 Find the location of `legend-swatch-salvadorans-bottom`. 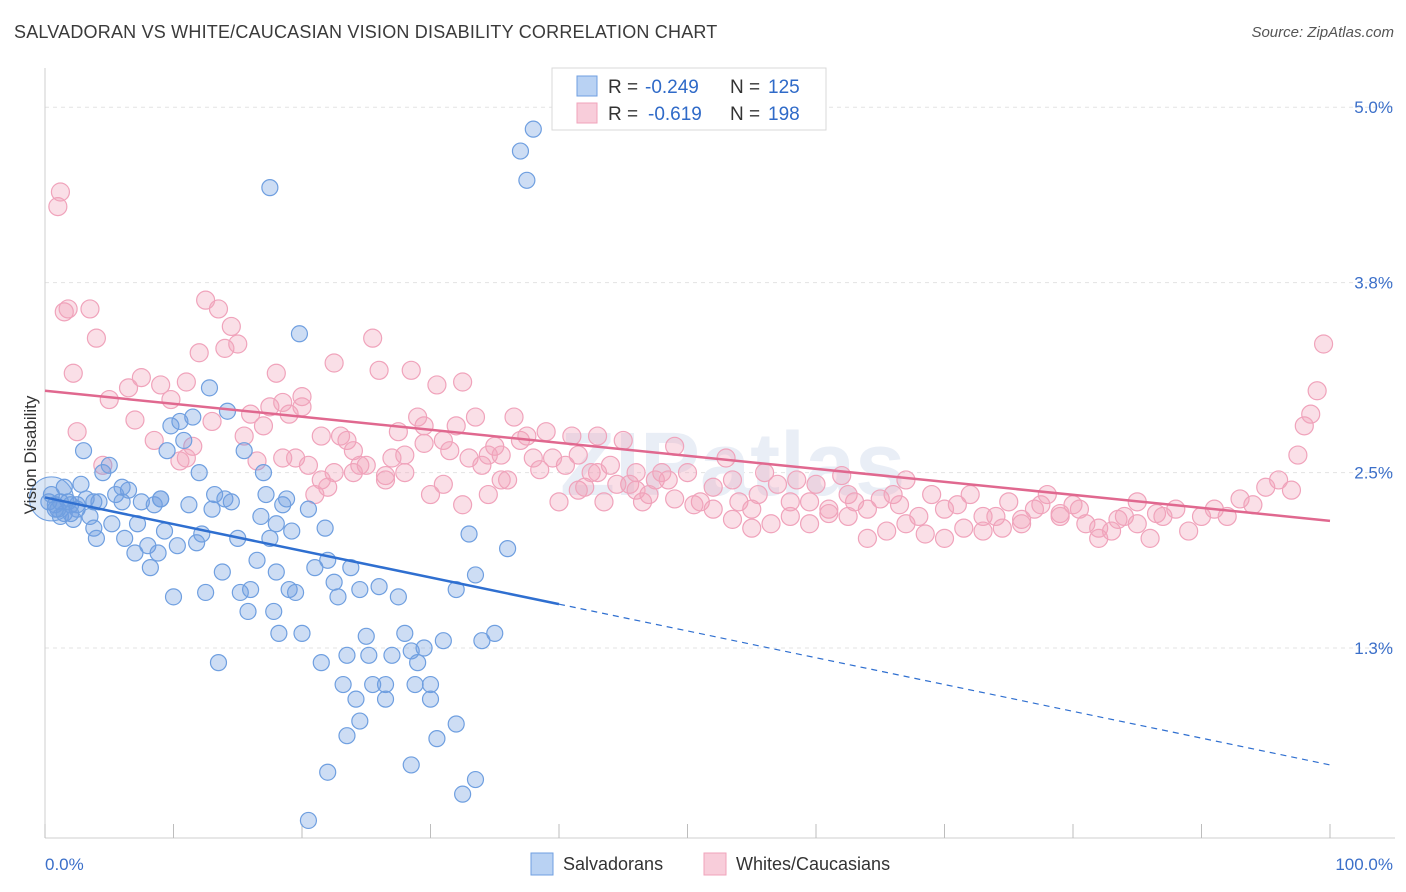

legend-swatch-salvadorans-bottom is located at coordinates (542, 864).